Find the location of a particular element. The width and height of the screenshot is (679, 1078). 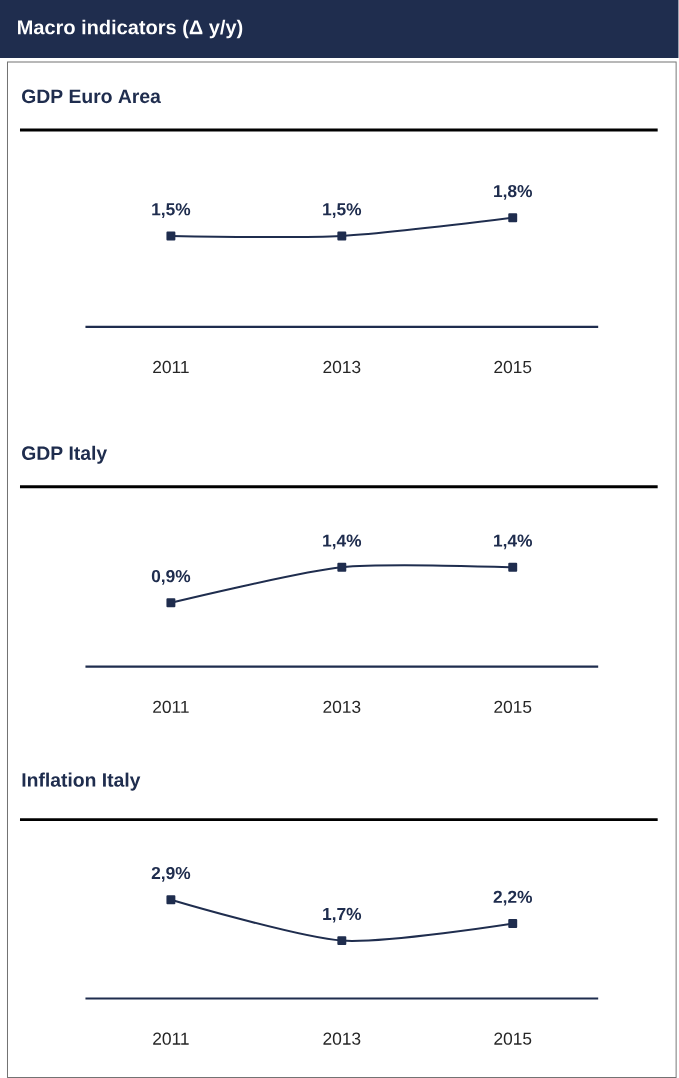

chart-title: GDP Italy is located at coordinates (65, 454).